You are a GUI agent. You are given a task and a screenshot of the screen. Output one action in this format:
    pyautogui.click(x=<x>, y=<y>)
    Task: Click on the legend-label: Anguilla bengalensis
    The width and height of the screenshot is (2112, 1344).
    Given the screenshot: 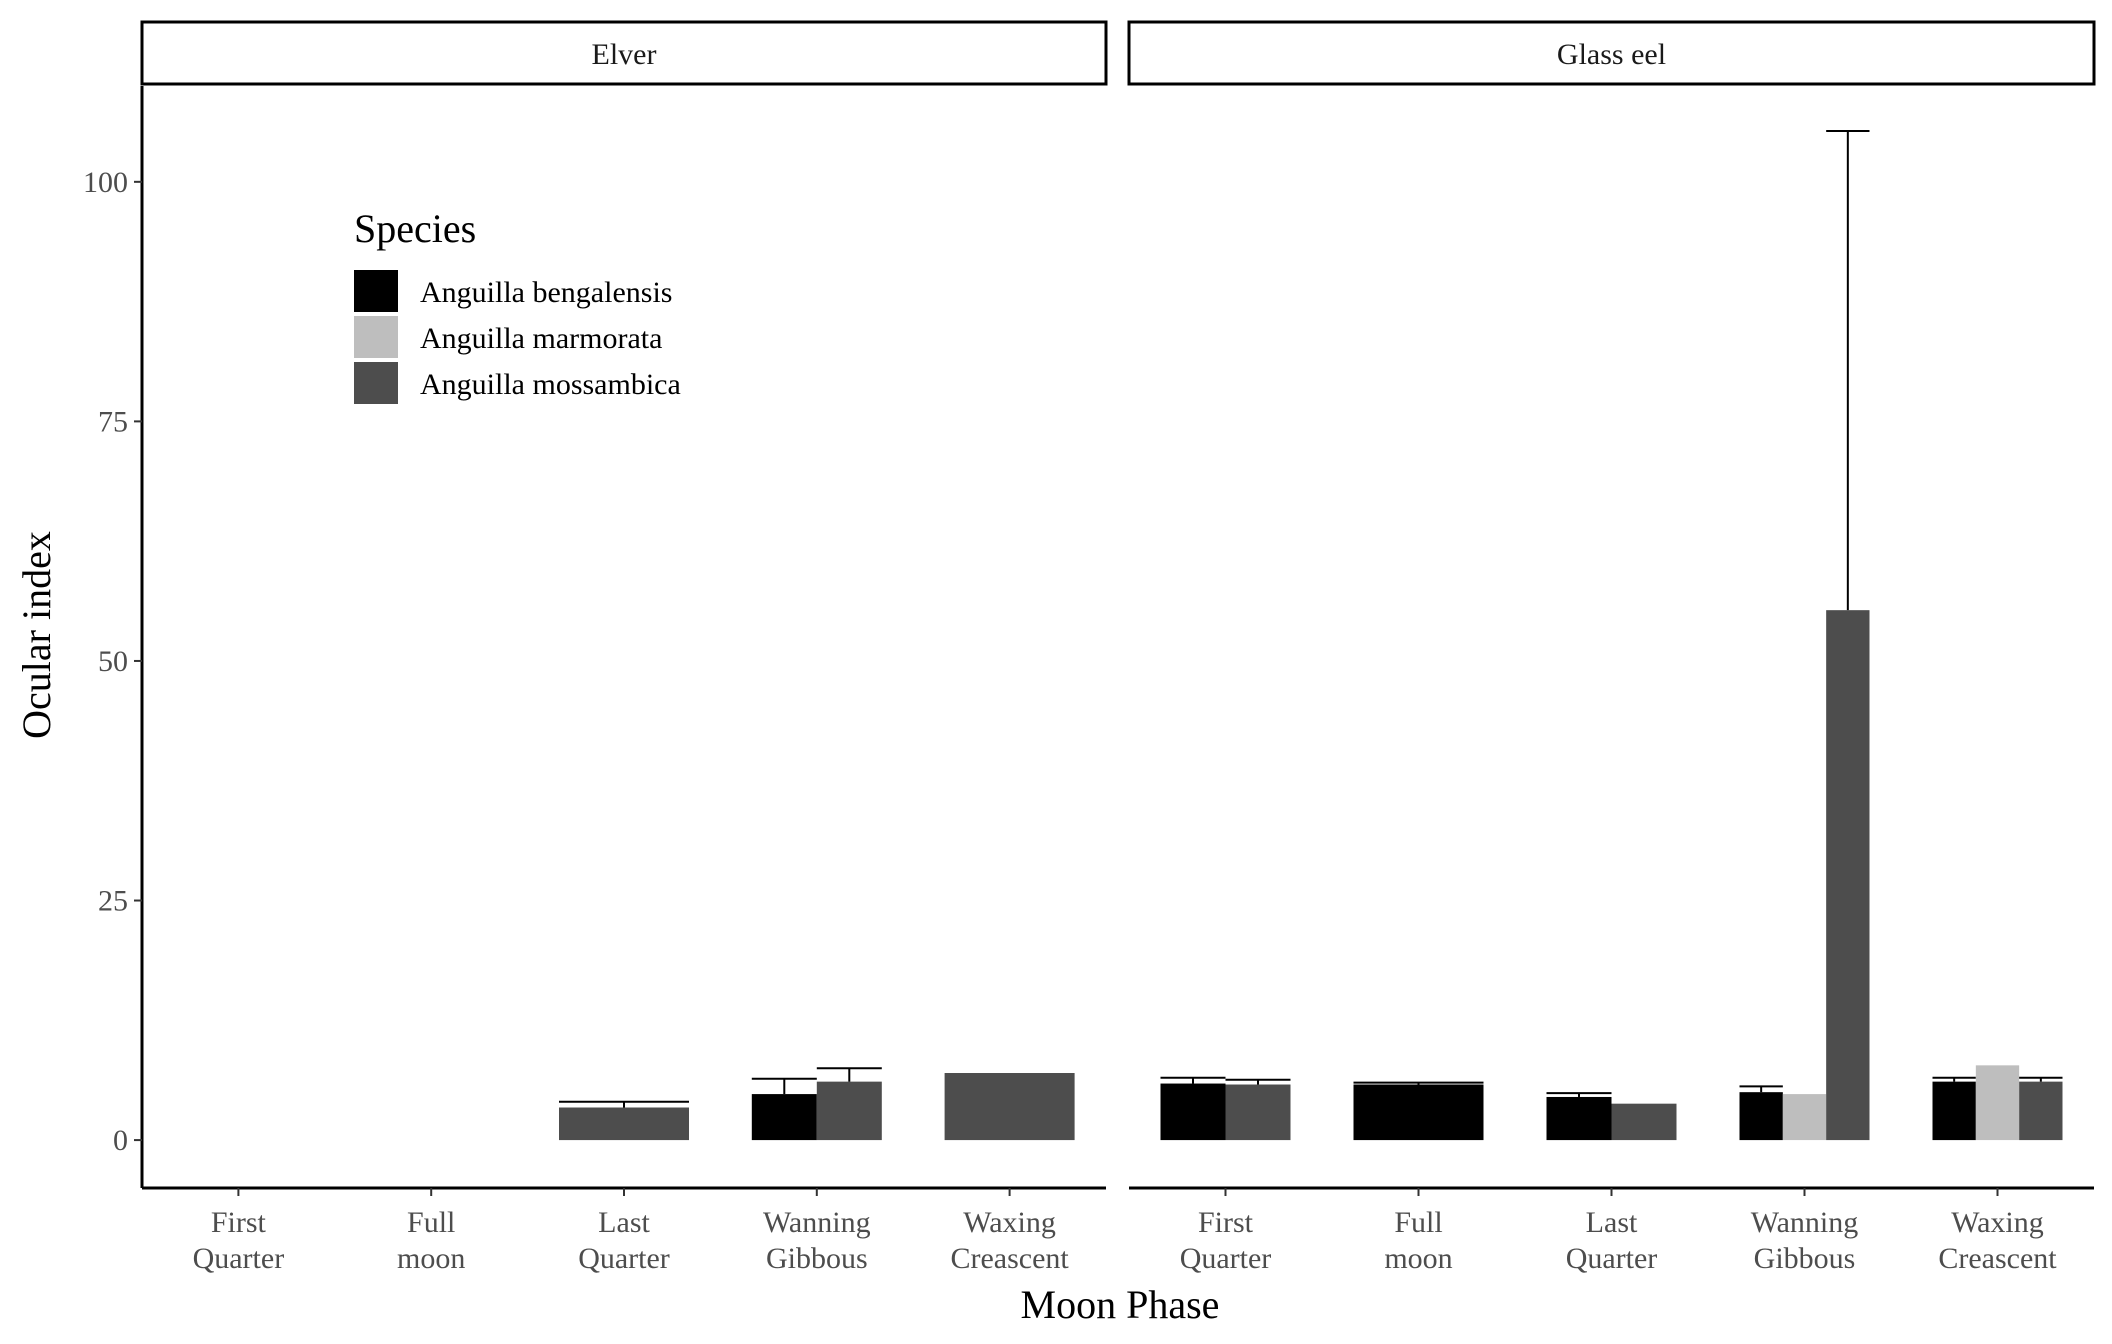 What is the action you would take?
    pyautogui.click(x=546, y=292)
    